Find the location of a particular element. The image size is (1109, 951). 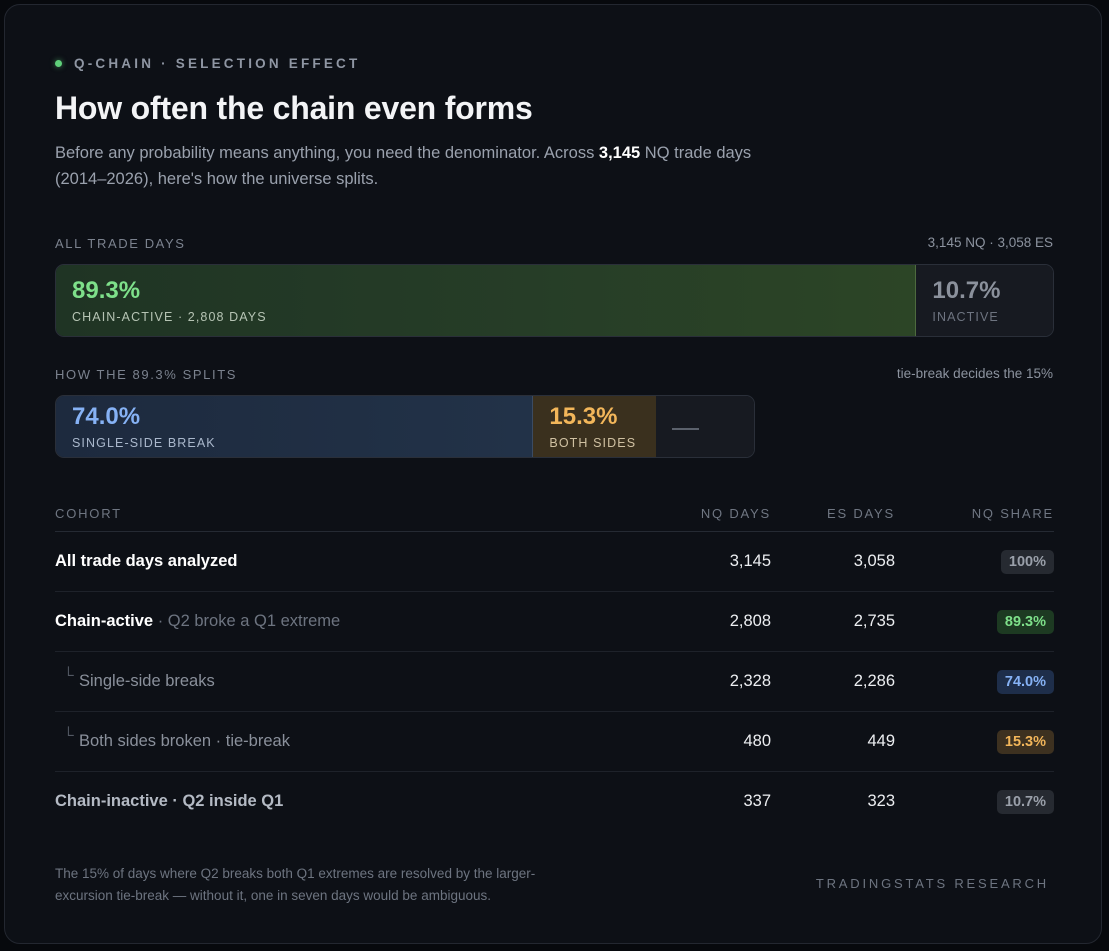

nq-days-cell: 337 is located at coordinates (757, 801).